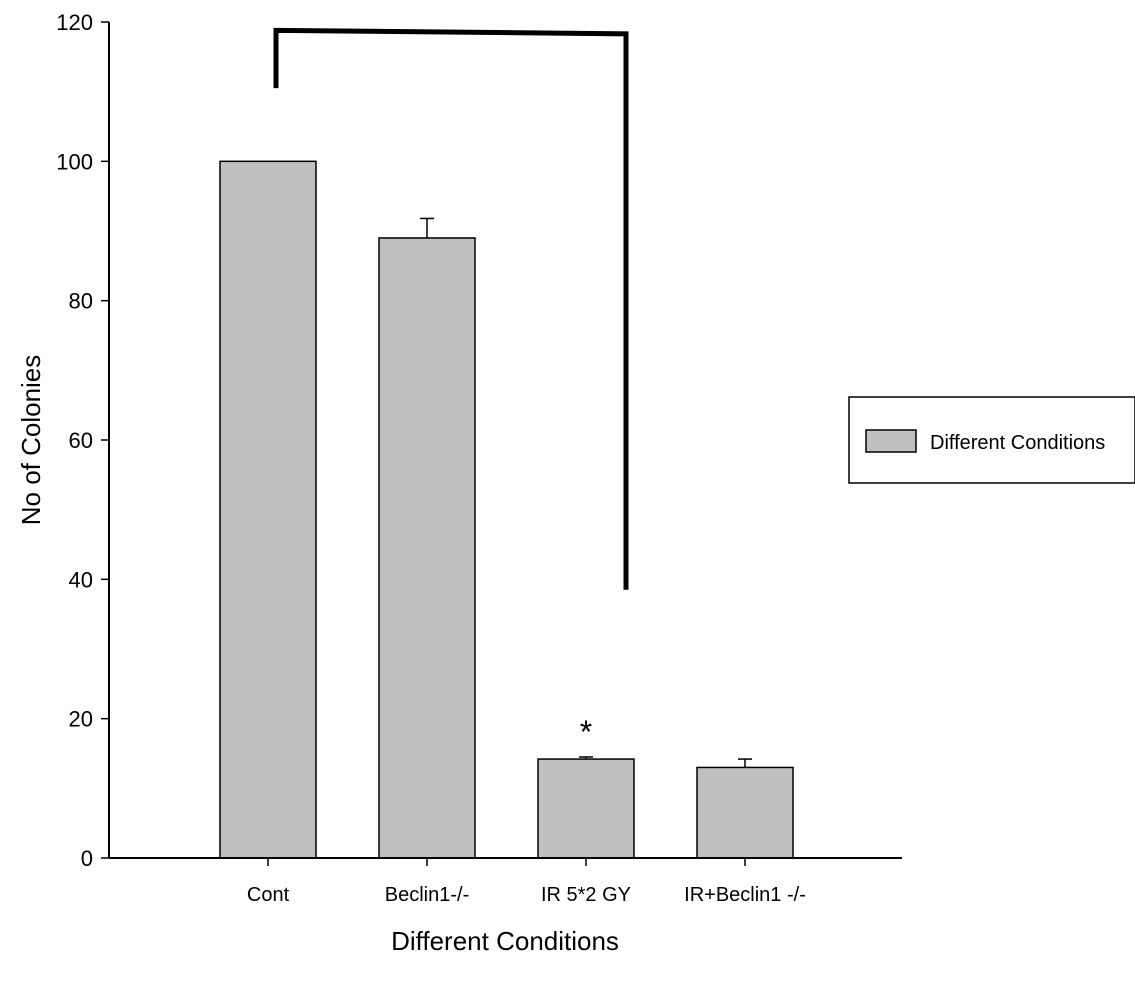 The height and width of the screenshot is (992, 1135). What do you see at coordinates (31, 440) in the screenshot?
I see `y-axis-title: No of Colonies` at bounding box center [31, 440].